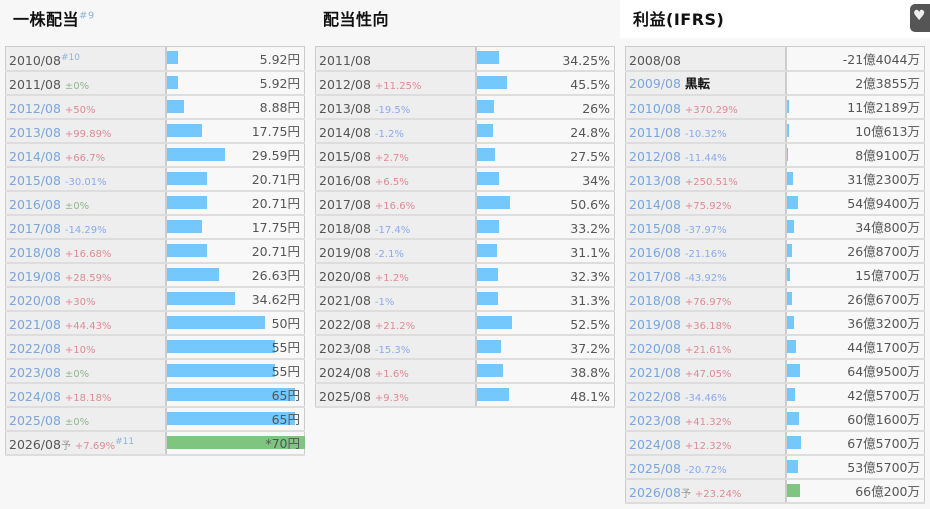 This screenshot has width=930, height=509. What do you see at coordinates (590, 300) in the screenshot?
I see `value-text: 31.3%` at bounding box center [590, 300].